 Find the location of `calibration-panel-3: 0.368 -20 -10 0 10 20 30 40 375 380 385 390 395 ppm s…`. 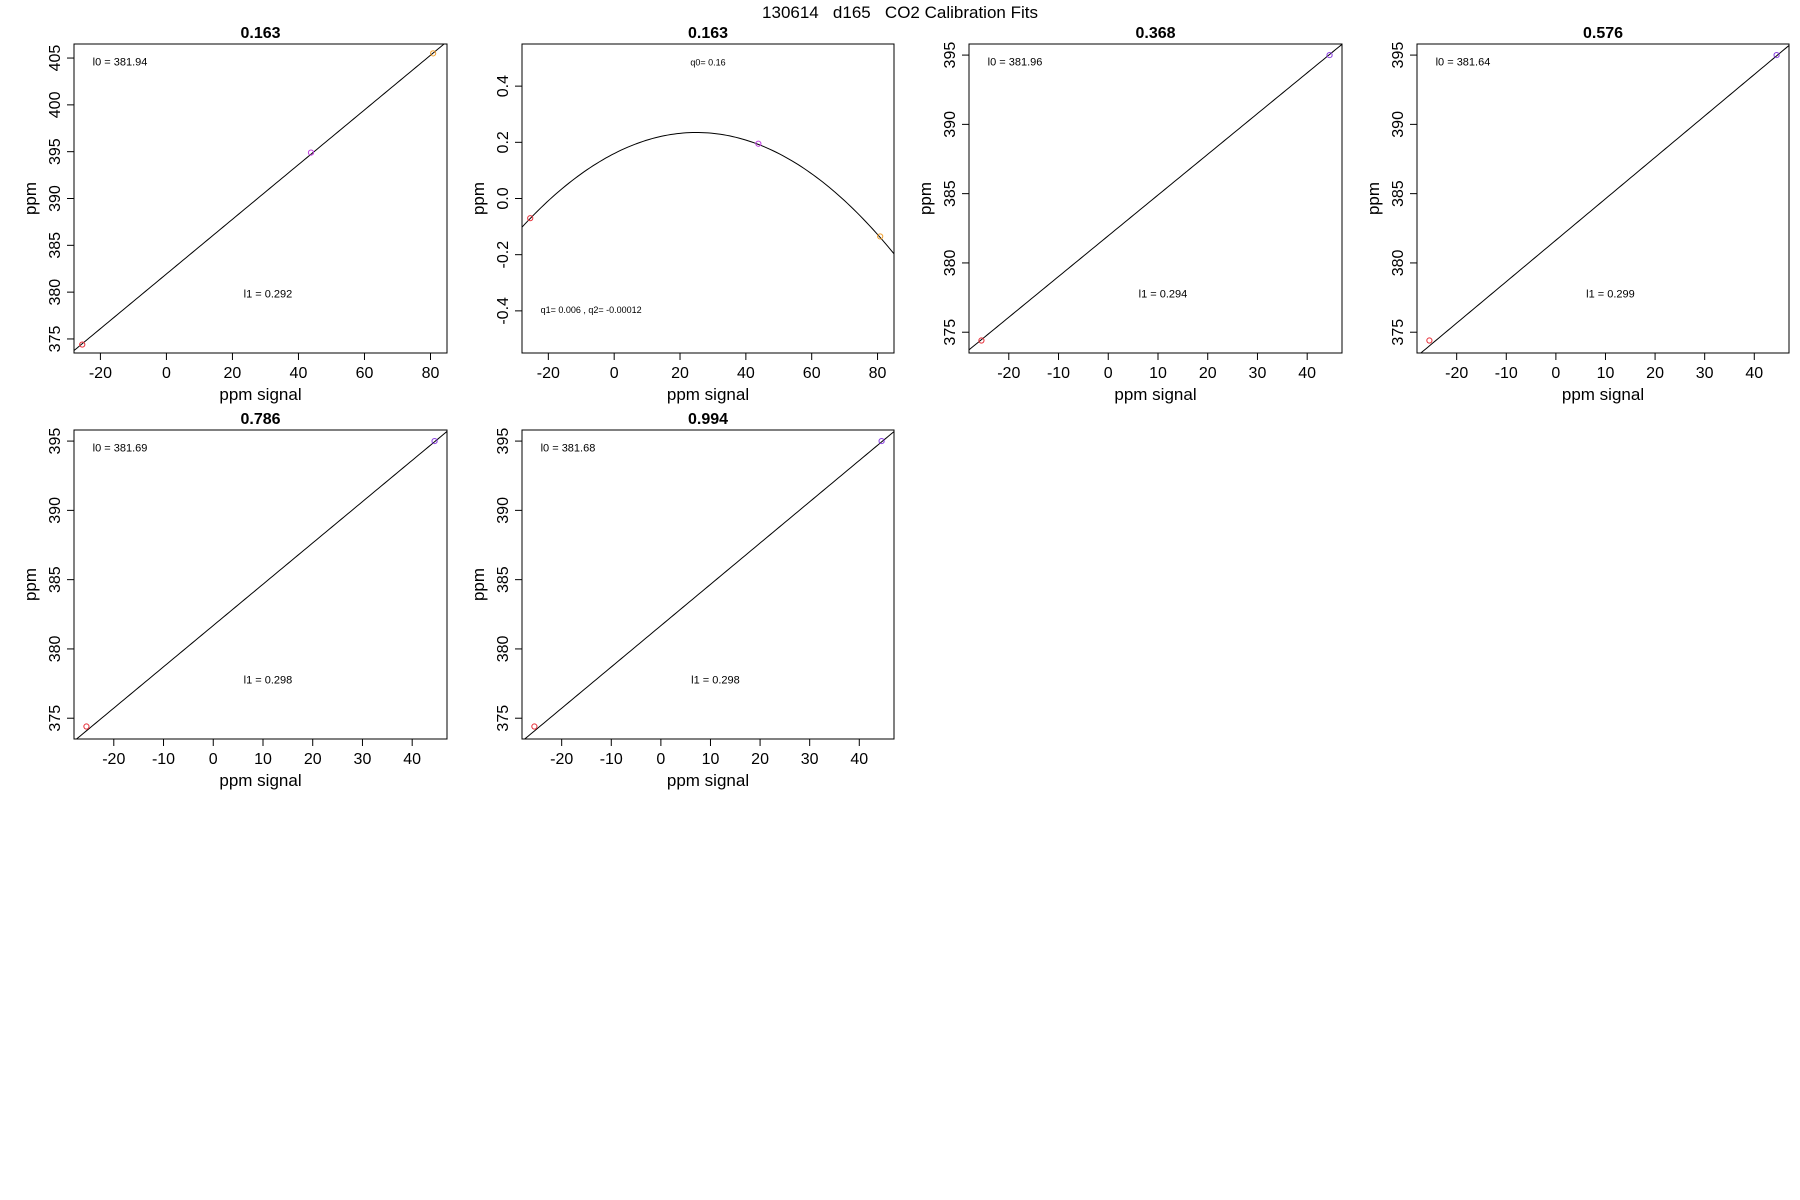

calibration-panel-3: 0.368 -20 -10 0 10 20 30 40 375 380 385 390 395 ppm s… is located at coordinates (1129, 214).